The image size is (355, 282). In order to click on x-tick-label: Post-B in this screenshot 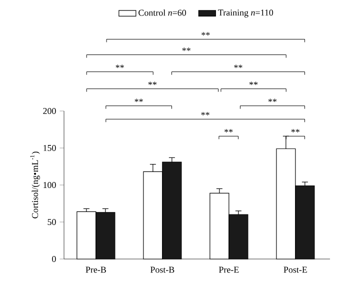, I will do `click(162, 269)`.